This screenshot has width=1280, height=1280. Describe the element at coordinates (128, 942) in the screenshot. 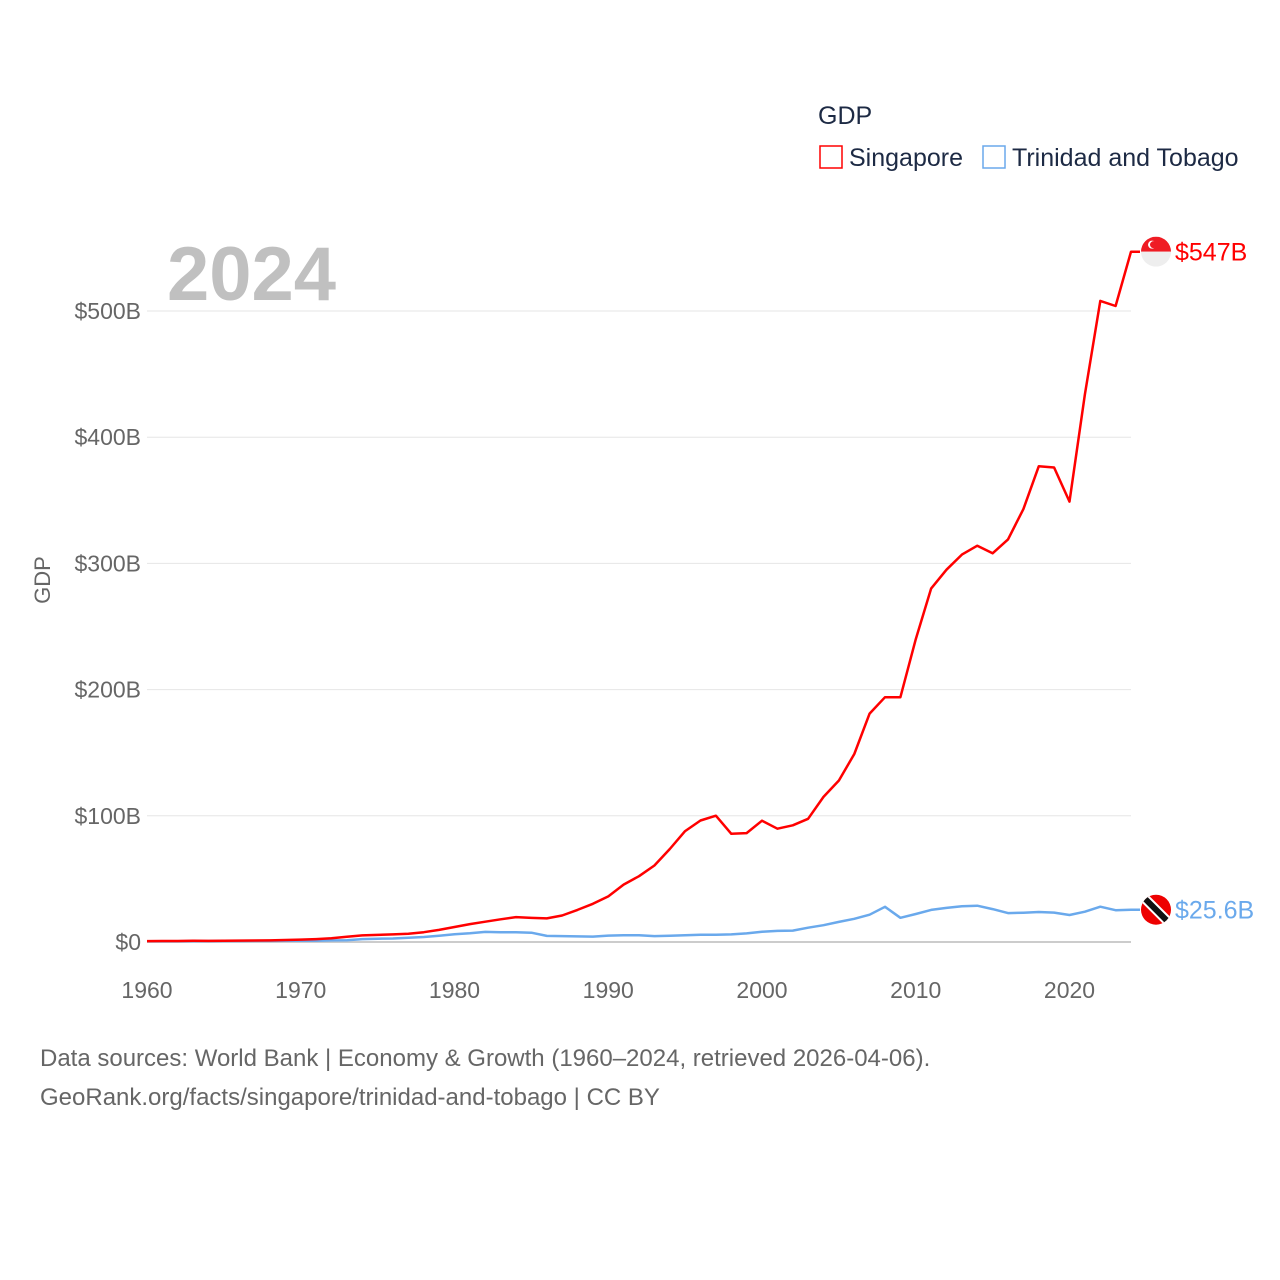

I see `y-tick-label: $0` at that location.